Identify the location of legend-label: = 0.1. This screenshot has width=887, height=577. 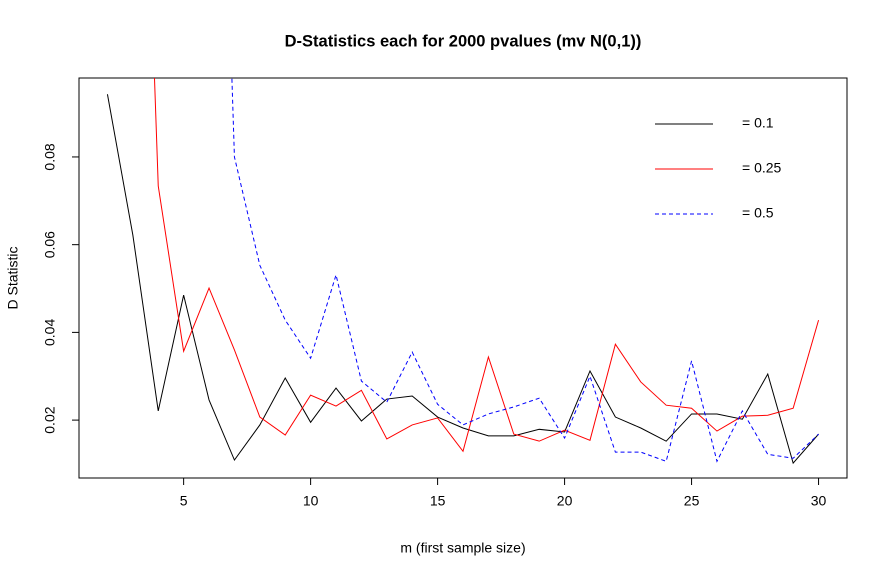
(758, 123).